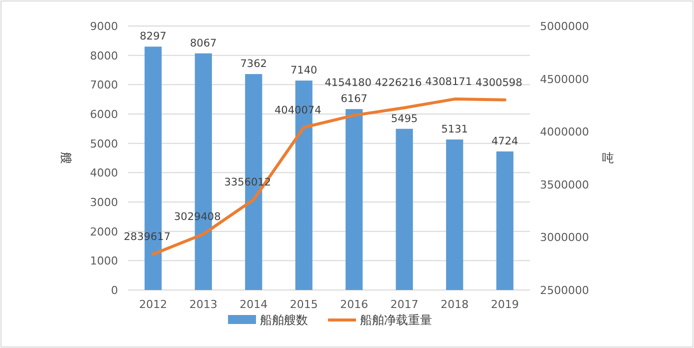 The width and height of the screenshot is (694, 348). I want to click on y2-tick-label: 4000000, so click(564, 132).